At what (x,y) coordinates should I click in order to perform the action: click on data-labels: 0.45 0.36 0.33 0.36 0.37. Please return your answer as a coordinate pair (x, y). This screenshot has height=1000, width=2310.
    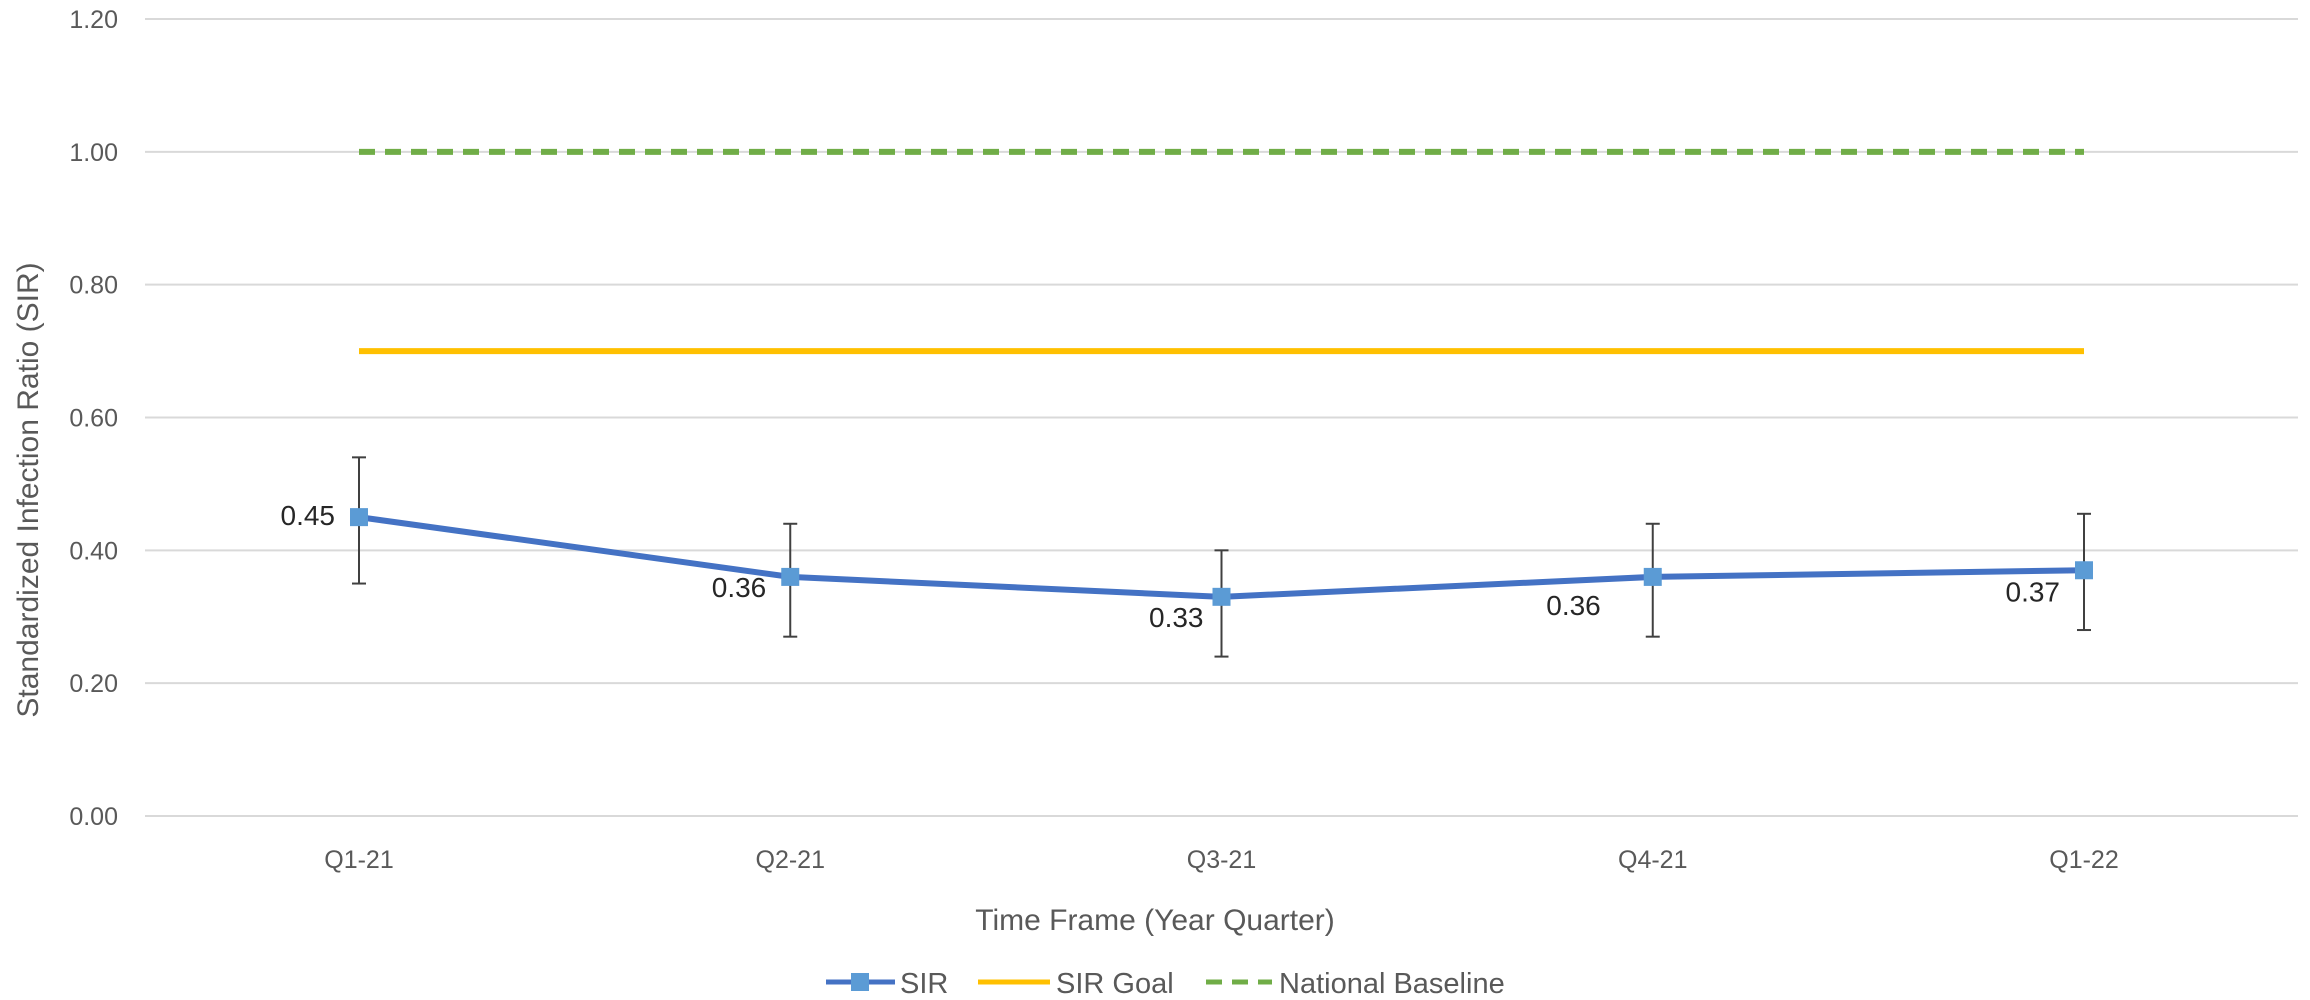
    Looking at the image, I should click on (1171, 566).